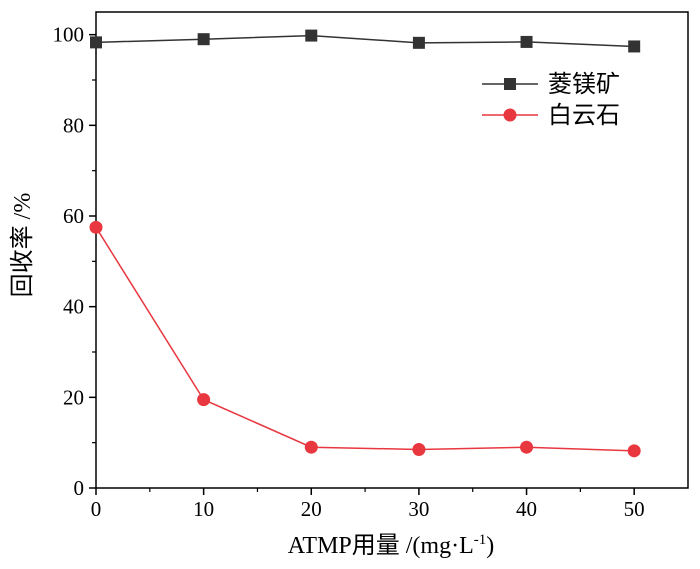 This screenshot has width=700, height=569. I want to click on legend-item: 白云石, so click(551, 115).